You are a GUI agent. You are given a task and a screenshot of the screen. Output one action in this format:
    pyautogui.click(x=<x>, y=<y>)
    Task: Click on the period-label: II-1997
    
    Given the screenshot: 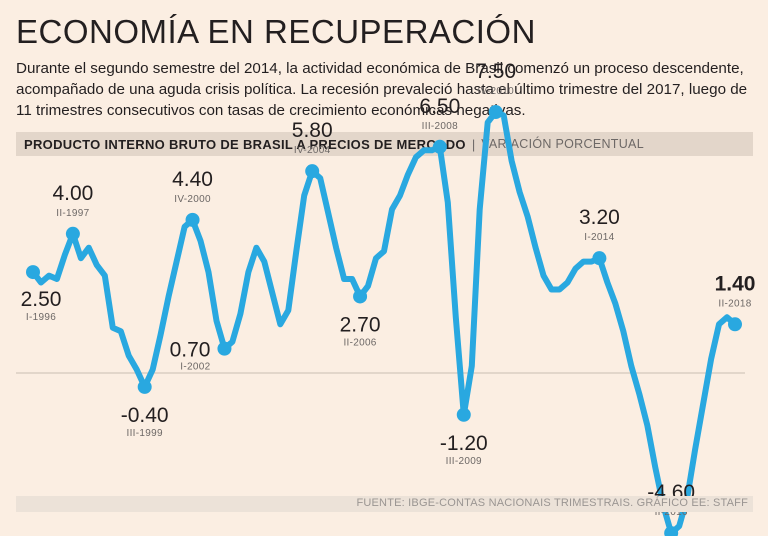 What is the action you would take?
    pyautogui.click(x=72, y=213)
    